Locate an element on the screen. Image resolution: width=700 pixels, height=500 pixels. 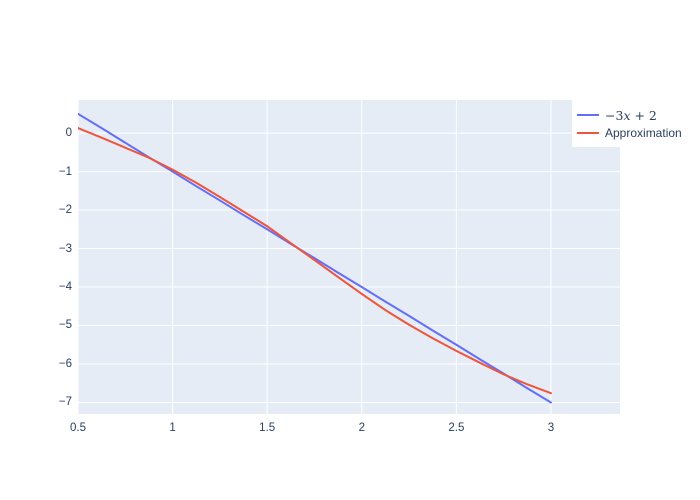
x-tick-label: 1 is located at coordinates (172, 428).